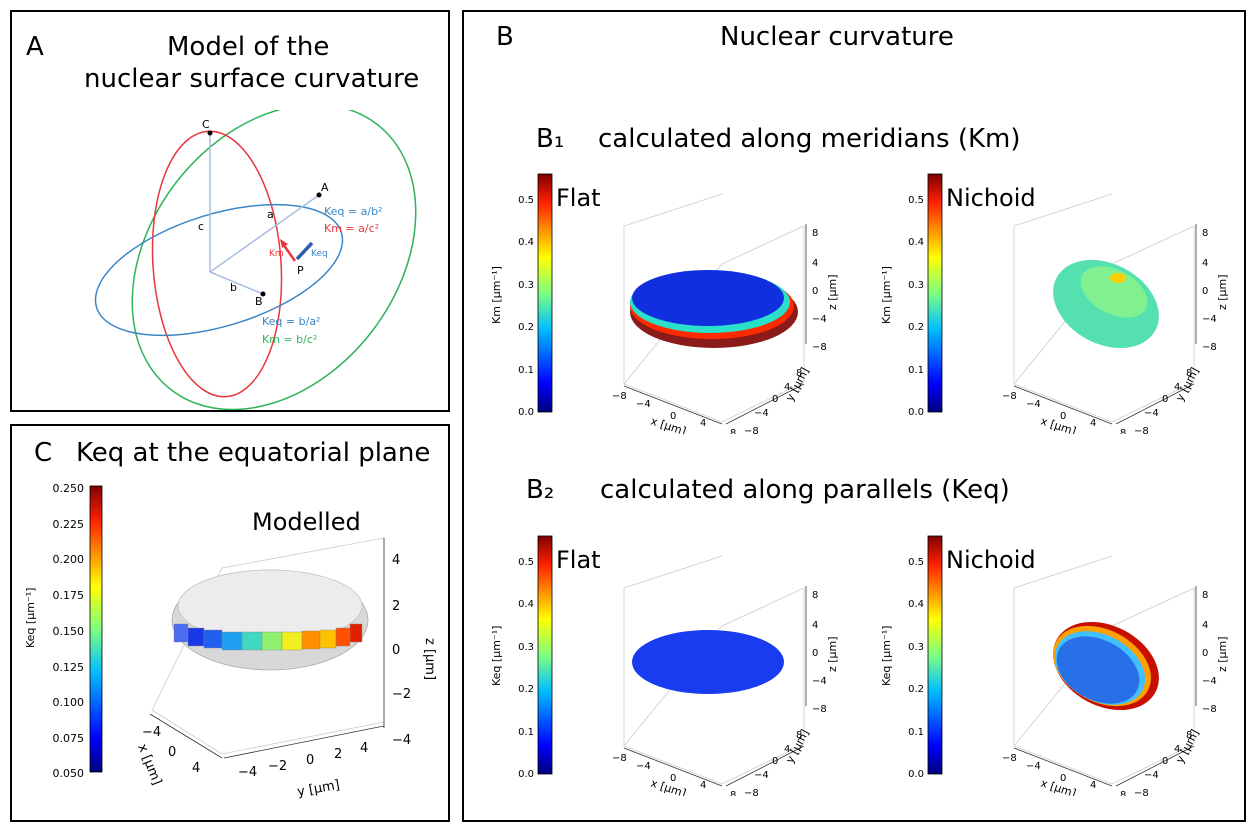 Image resolution: width=1254 pixels, height=830 pixels. What do you see at coordinates (401, 694) in the screenshot?
I see `z-tick: −2` at bounding box center [401, 694].